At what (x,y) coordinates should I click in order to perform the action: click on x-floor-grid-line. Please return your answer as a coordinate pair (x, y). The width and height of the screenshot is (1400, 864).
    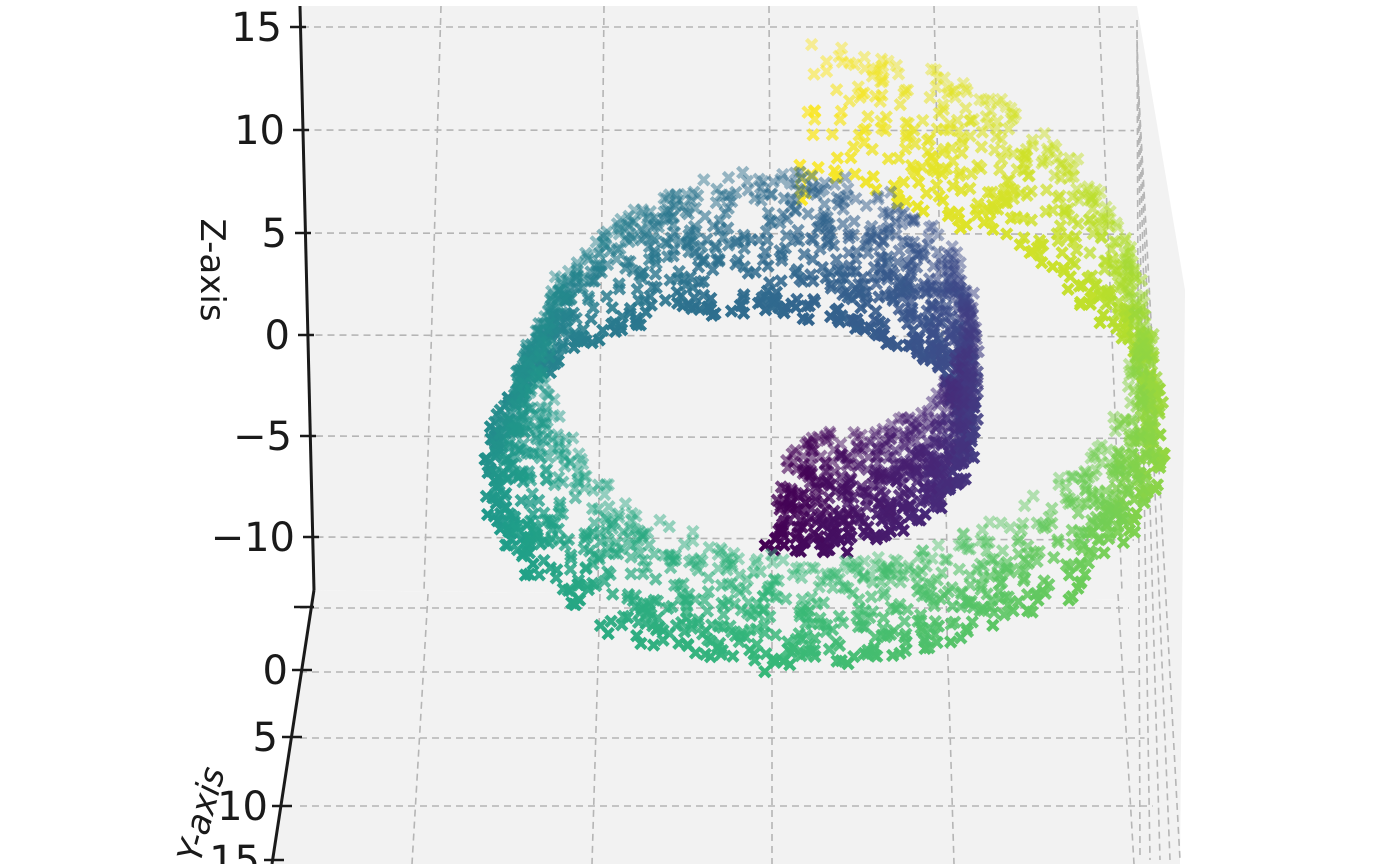
    Looking at the image, I should click on (1126, 728).